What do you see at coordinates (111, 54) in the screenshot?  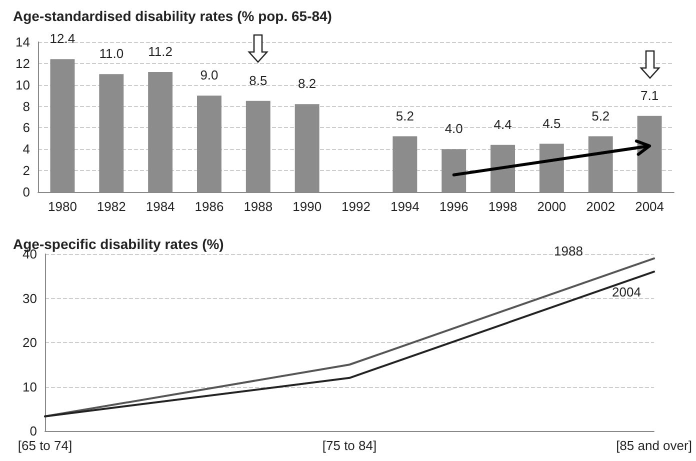 I see `data-label: 11.0` at bounding box center [111, 54].